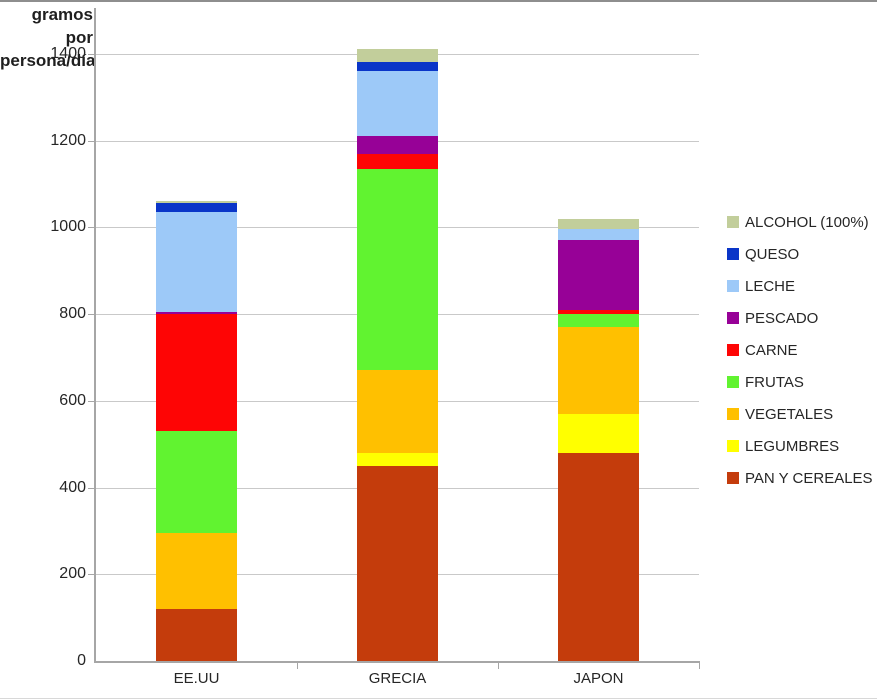 The height and width of the screenshot is (700, 877). What do you see at coordinates (772, 254) in the screenshot?
I see `legend-label-queso: QUESO` at bounding box center [772, 254].